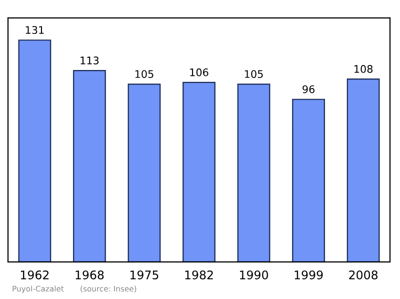 This screenshot has height=299, width=400. I want to click on data-label: 106, so click(199, 72).